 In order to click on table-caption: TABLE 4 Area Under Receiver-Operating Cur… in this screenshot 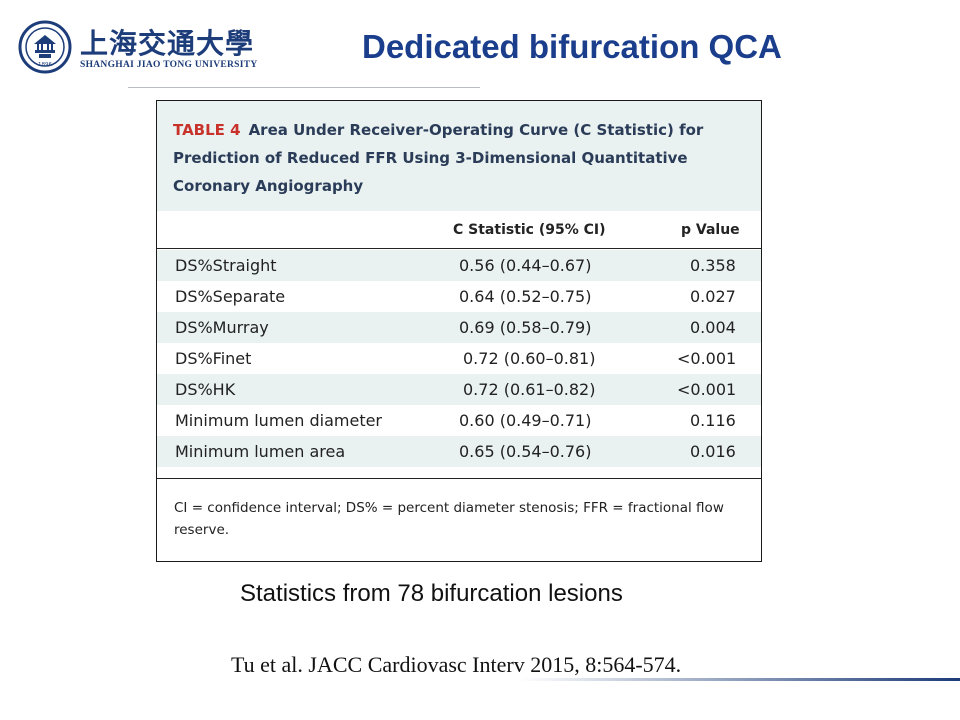, I will do `click(459, 156)`.